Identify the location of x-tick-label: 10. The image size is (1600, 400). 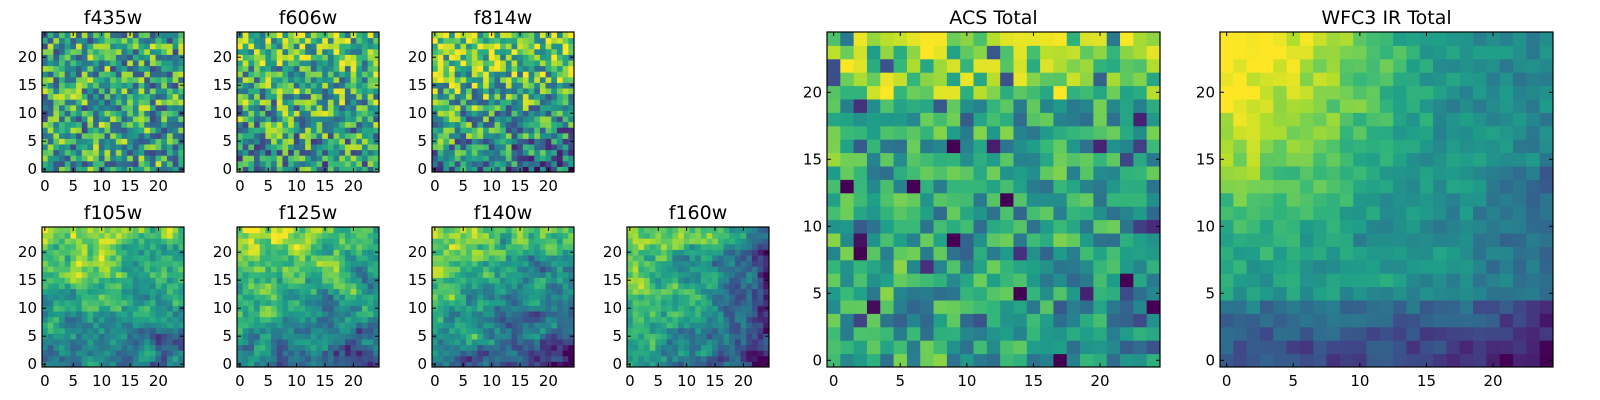
(296, 186).